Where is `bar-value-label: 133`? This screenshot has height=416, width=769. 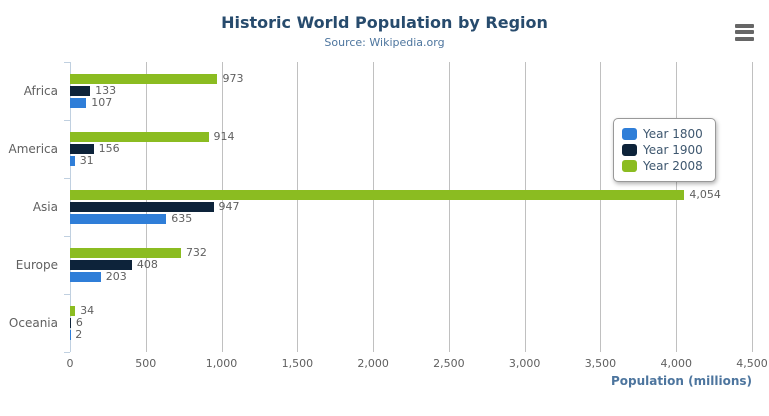 bar-value-label: 133 is located at coordinates (106, 90).